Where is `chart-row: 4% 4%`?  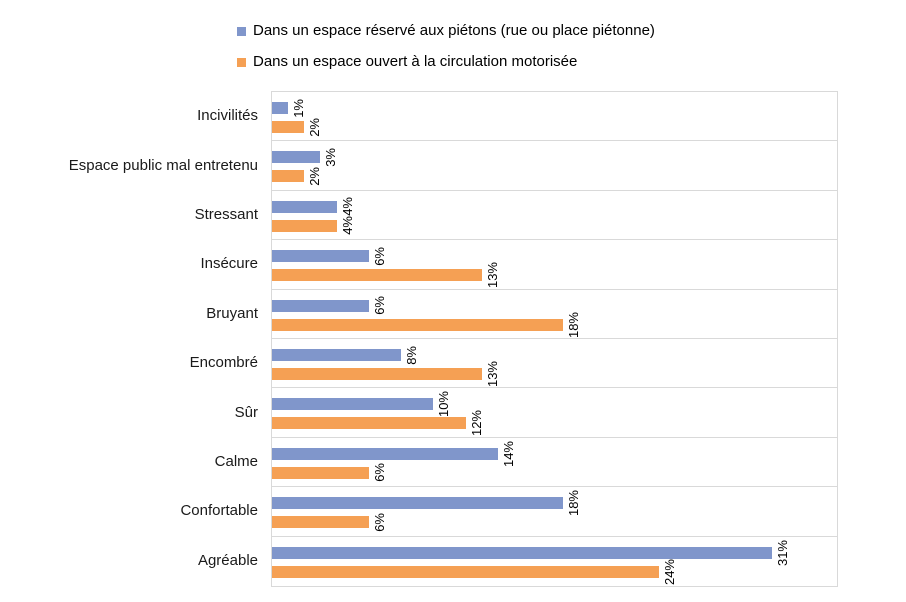
chart-row: 4% 4% is located at coordinates (554, 216).